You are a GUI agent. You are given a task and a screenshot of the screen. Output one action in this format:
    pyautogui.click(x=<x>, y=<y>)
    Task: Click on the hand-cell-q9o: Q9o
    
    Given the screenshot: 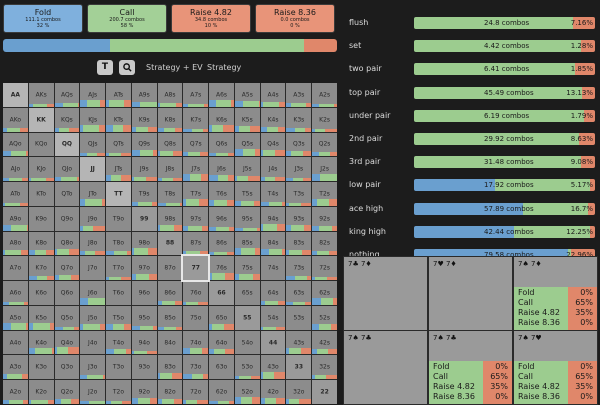 What is the action you would take?
    pyautogui.click(x=67, y=218)
    